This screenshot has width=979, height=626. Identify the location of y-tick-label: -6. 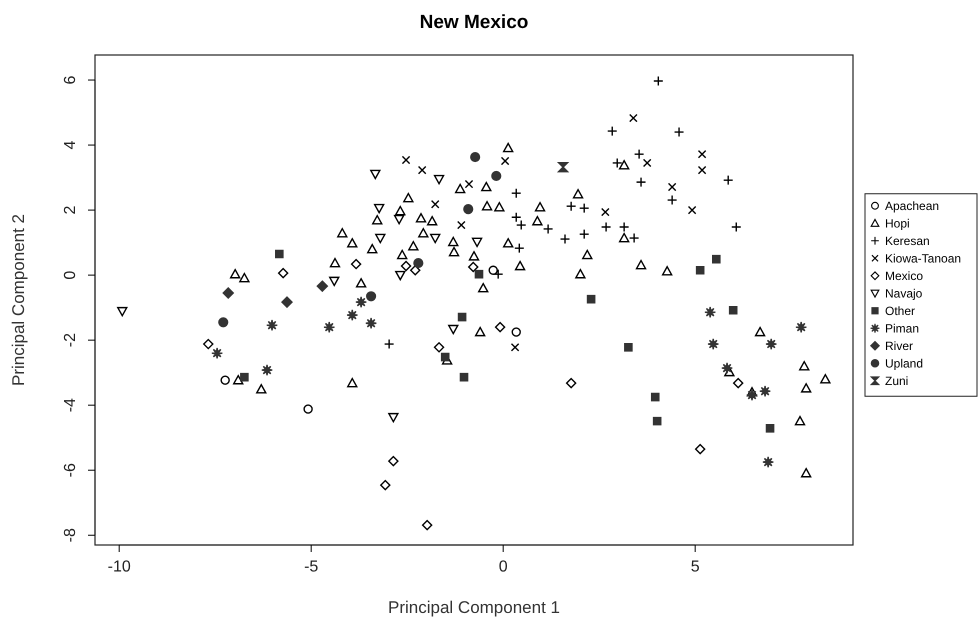
(70, 470).